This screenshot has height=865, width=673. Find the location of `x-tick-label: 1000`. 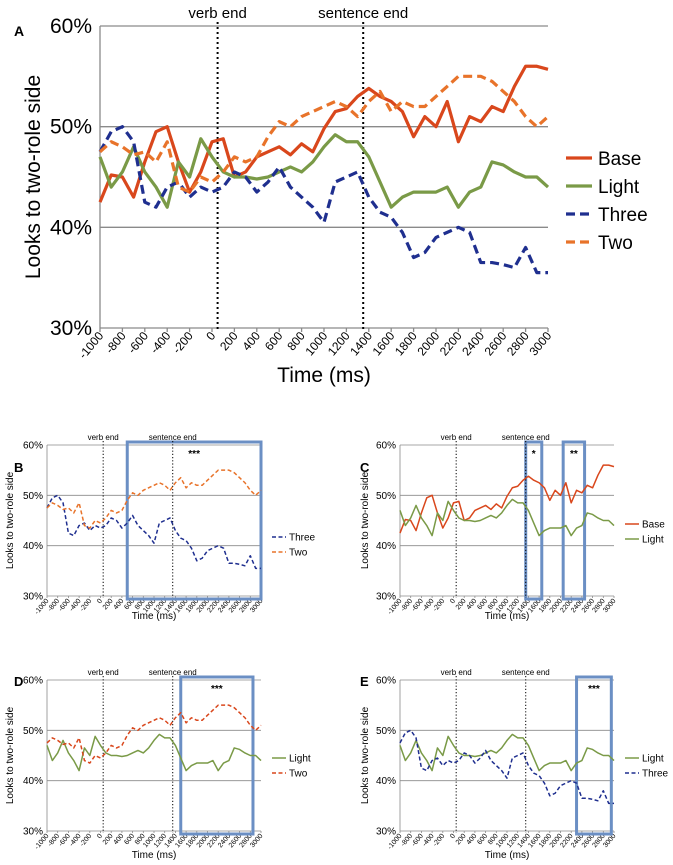

x-tick-label: 1000 is located at coordinates (316, 344).